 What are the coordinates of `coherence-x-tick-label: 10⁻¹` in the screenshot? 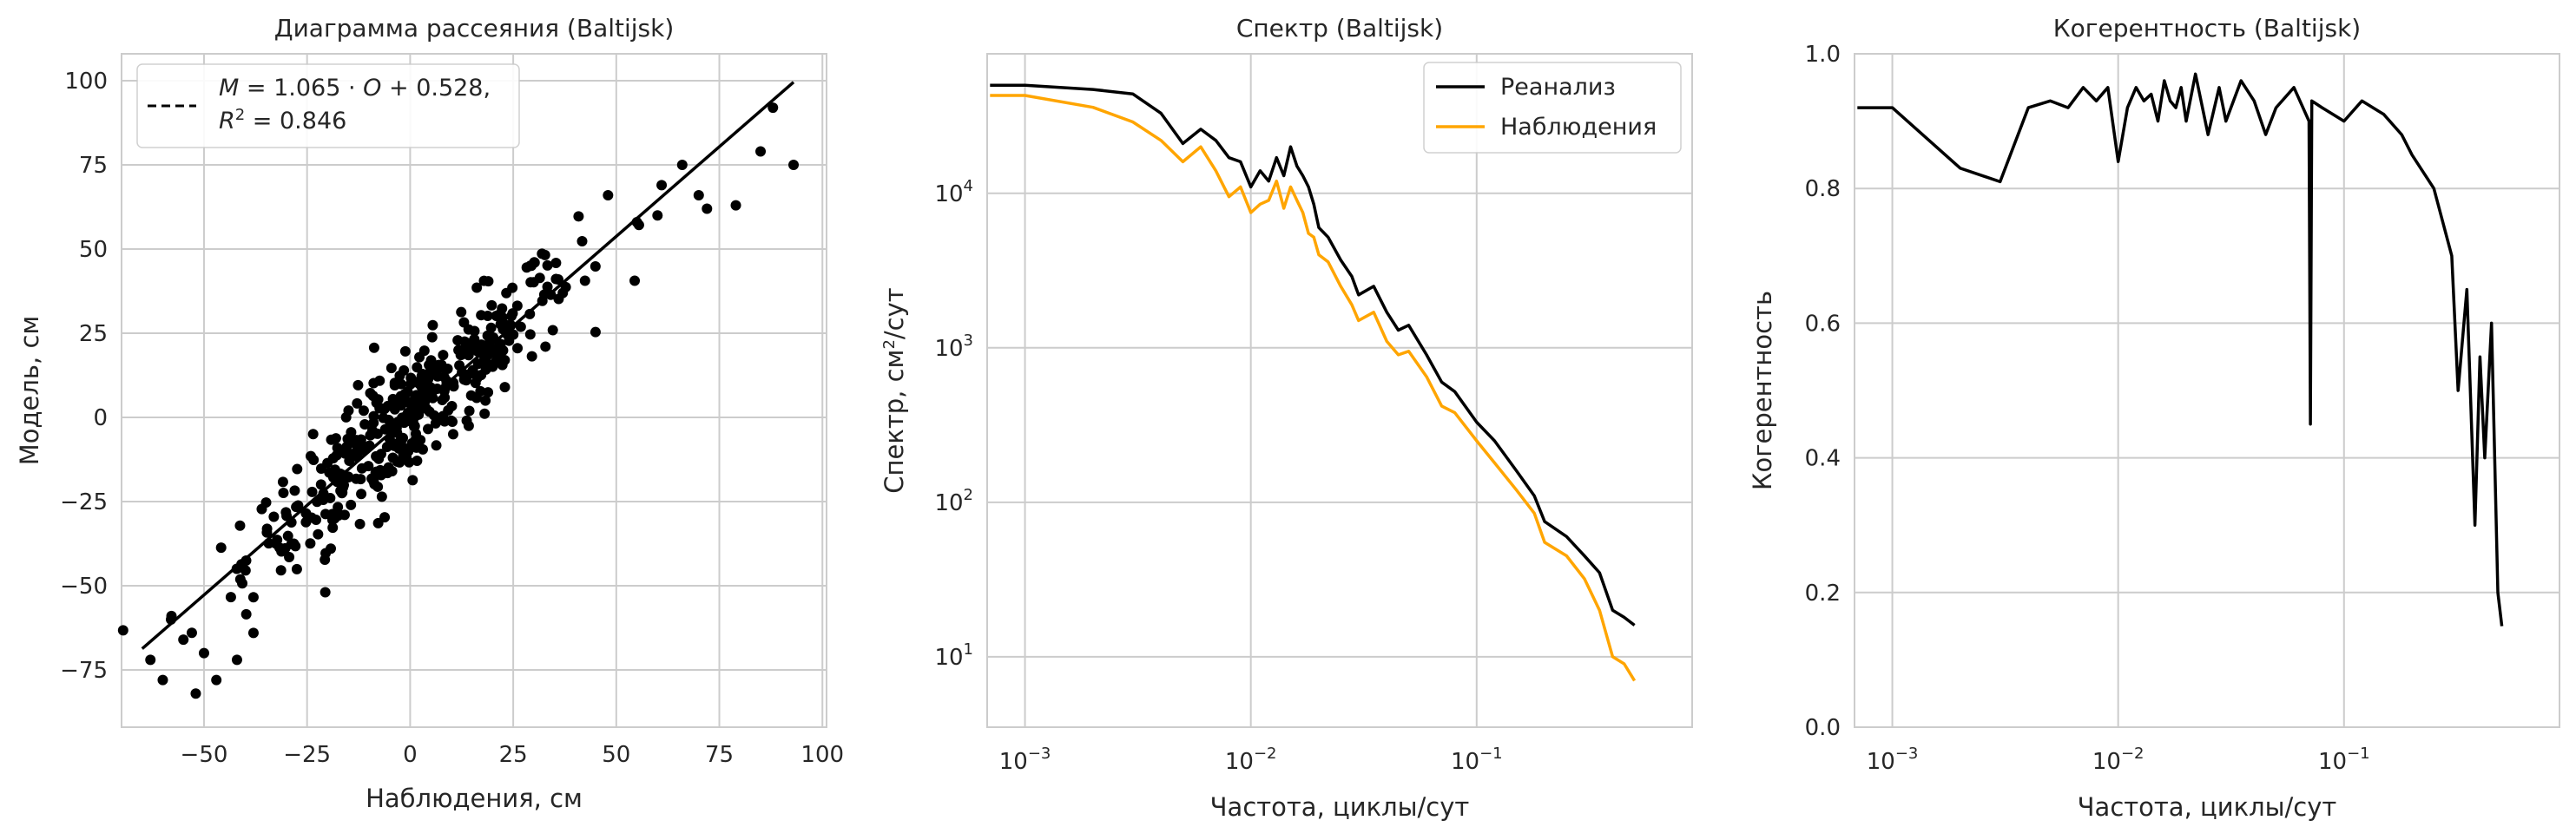 It's located at (2344, 760).